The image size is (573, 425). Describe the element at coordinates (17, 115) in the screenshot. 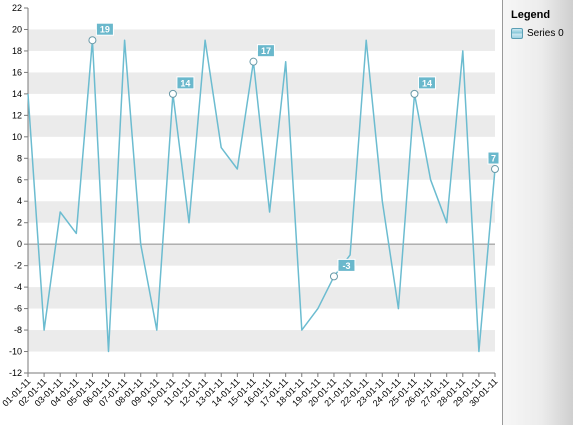

I see `y-tick-label: 12` at that location.